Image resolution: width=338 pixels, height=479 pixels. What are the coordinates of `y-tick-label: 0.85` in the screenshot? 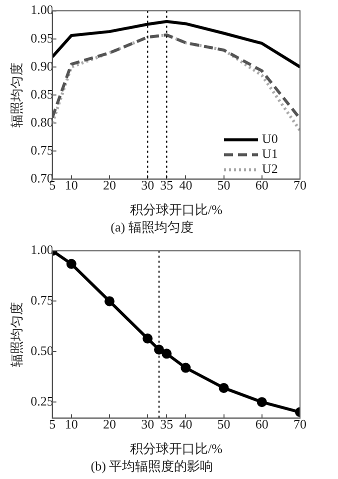 It's located at (42, 94).